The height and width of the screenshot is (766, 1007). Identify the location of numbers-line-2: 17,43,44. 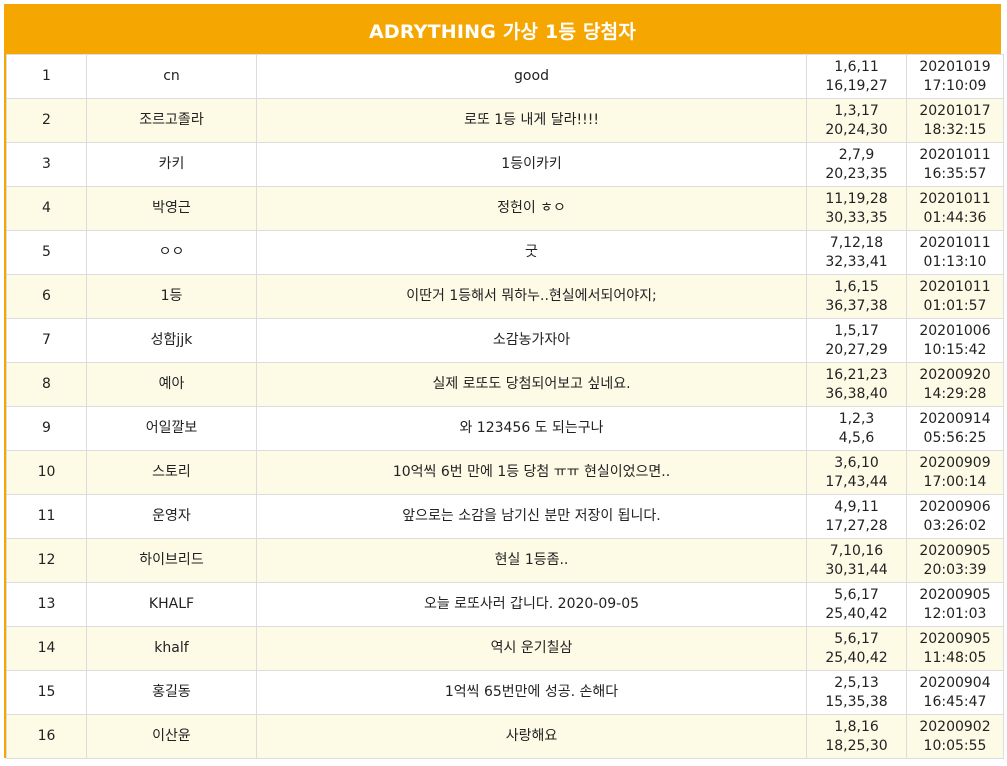
(856, 481).